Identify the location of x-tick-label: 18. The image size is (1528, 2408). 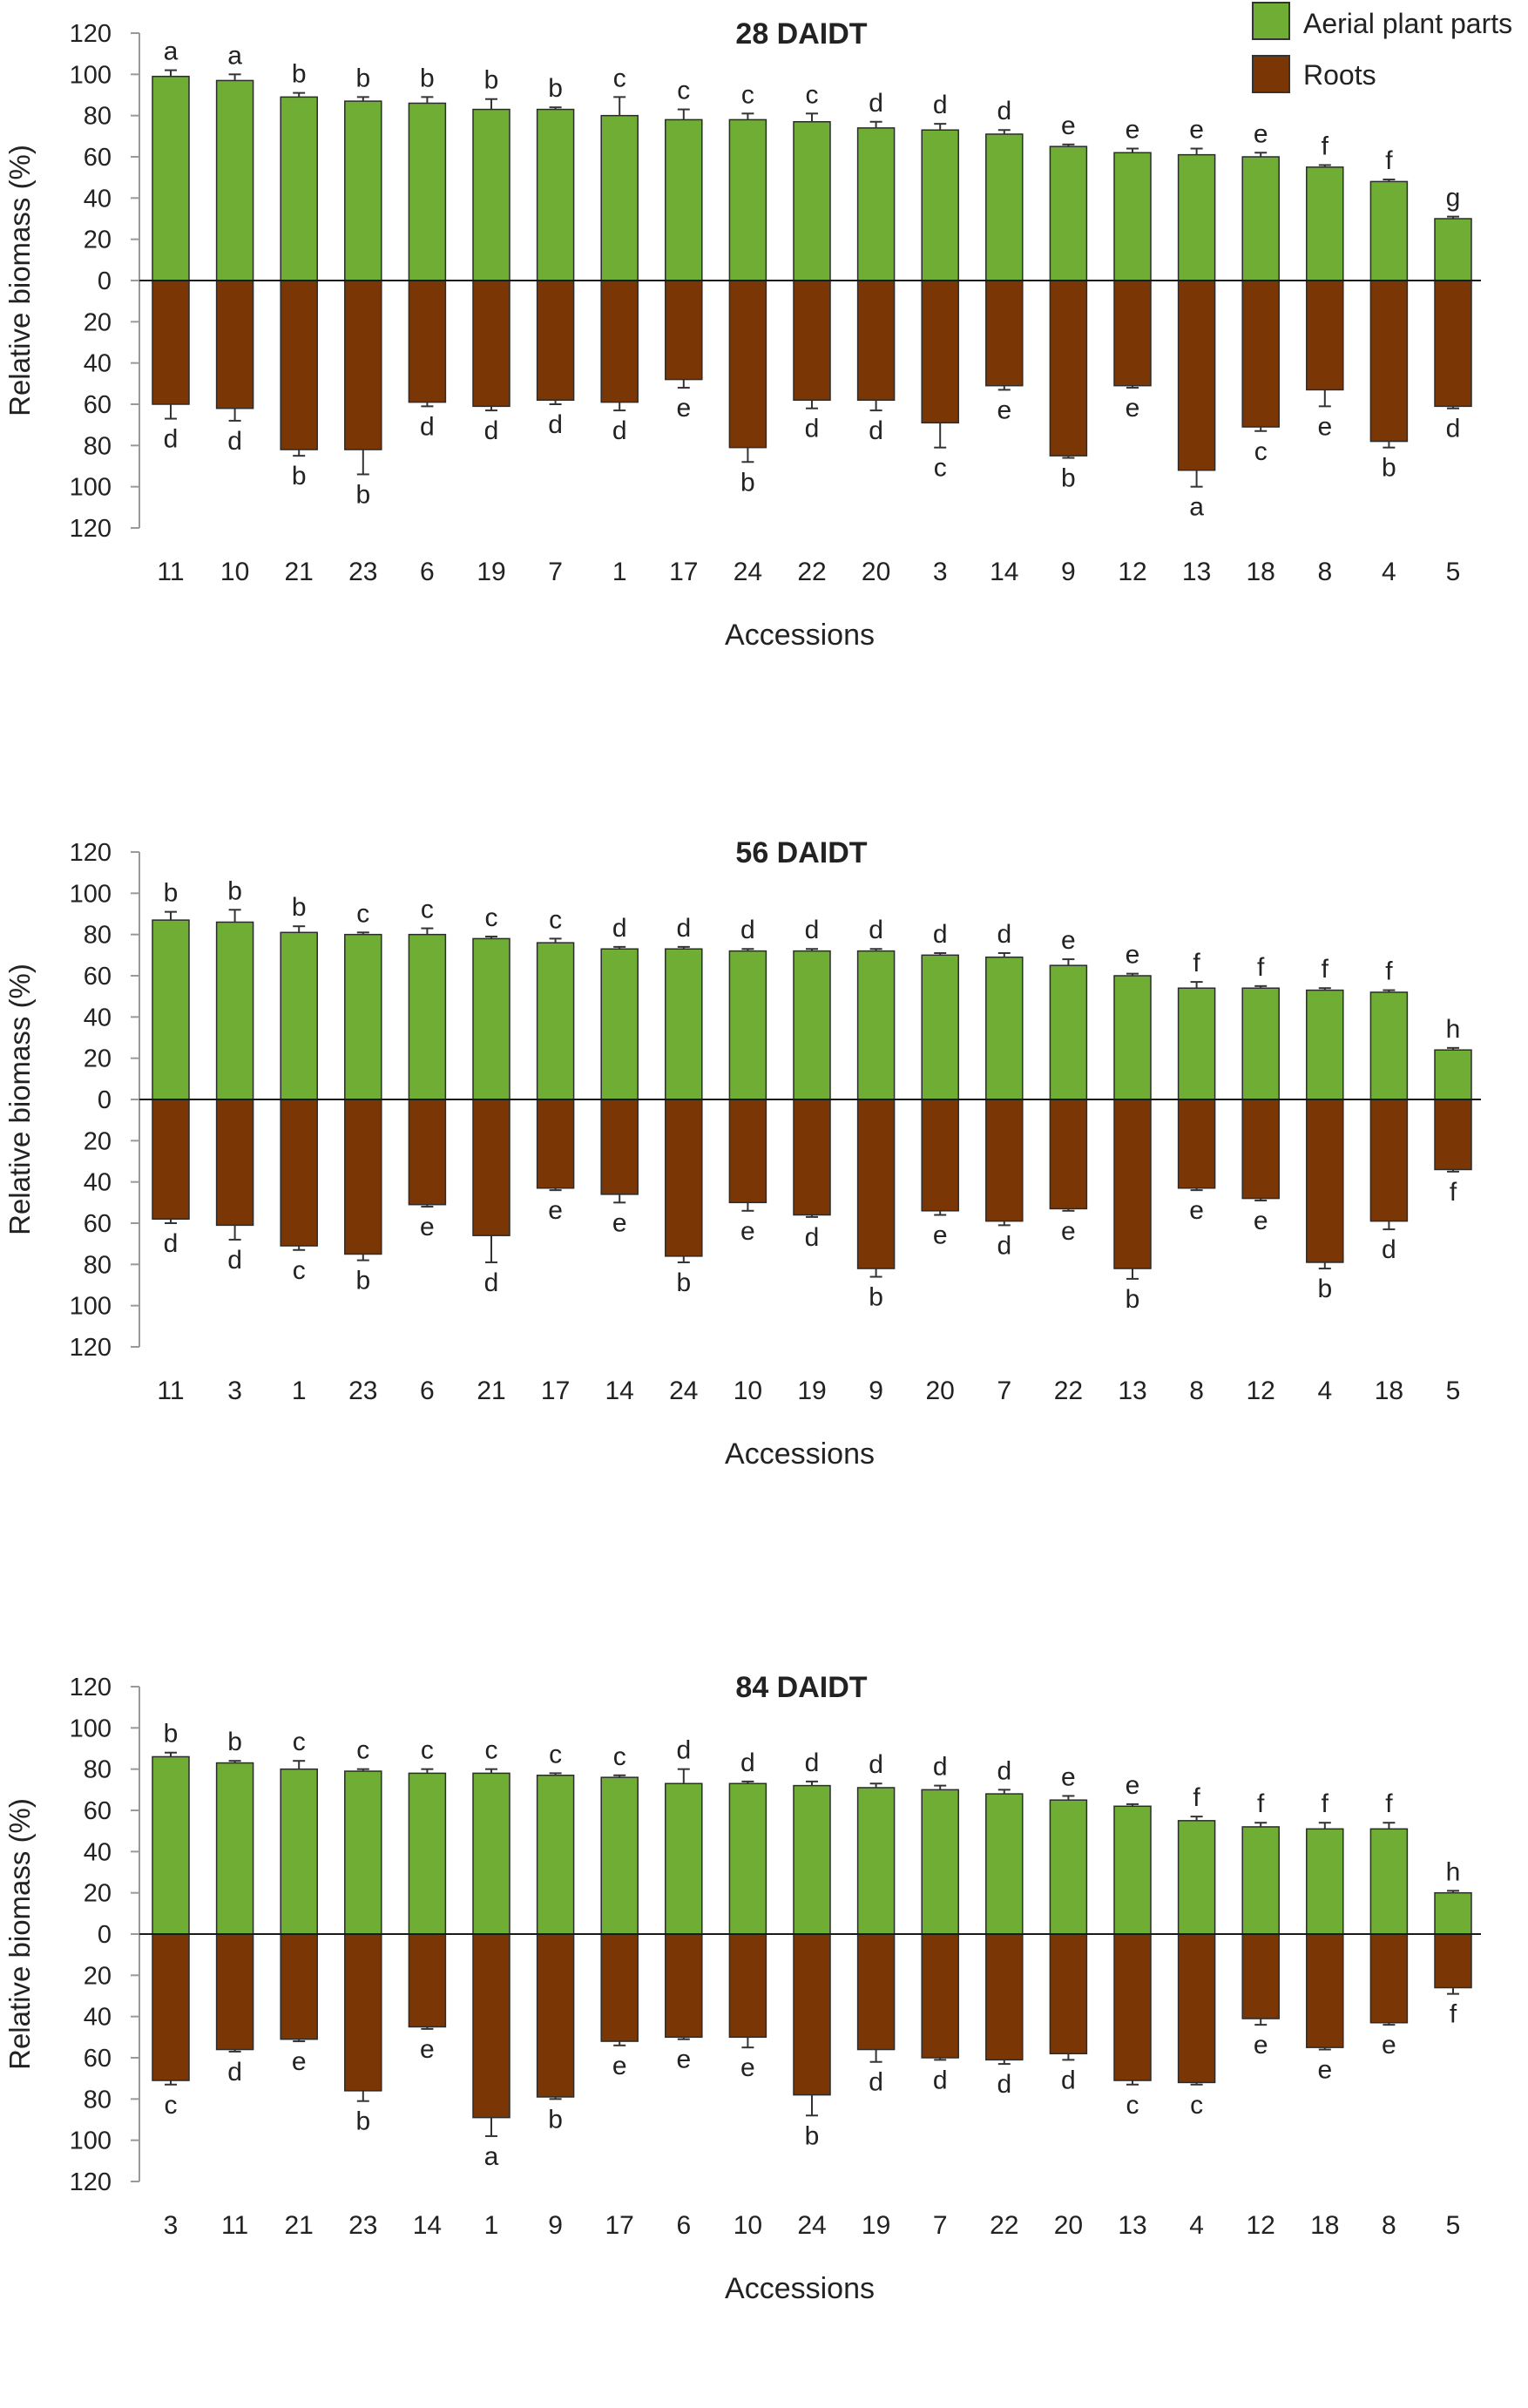
(1261, 572).